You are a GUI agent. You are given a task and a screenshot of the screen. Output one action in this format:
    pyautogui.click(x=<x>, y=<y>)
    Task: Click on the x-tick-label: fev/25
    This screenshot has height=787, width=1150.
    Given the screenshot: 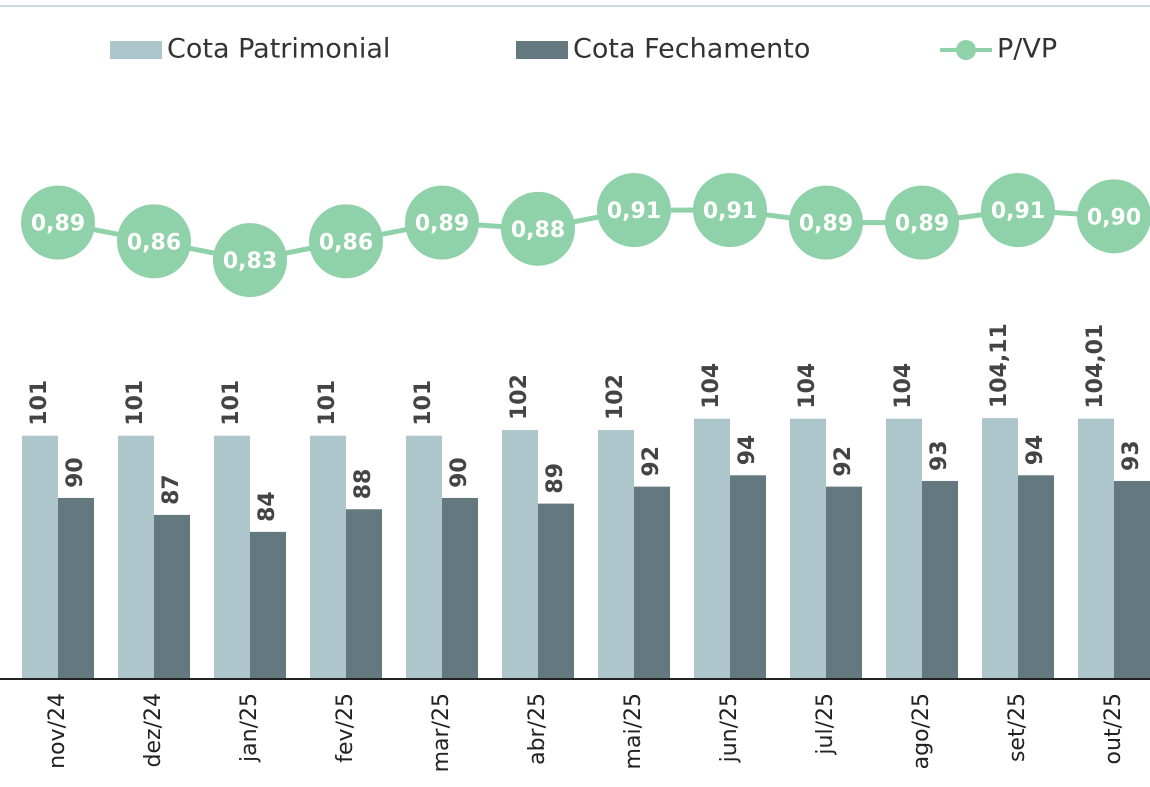 What is the action you would take?
    pyautogui.click(x=345, y=728)
    